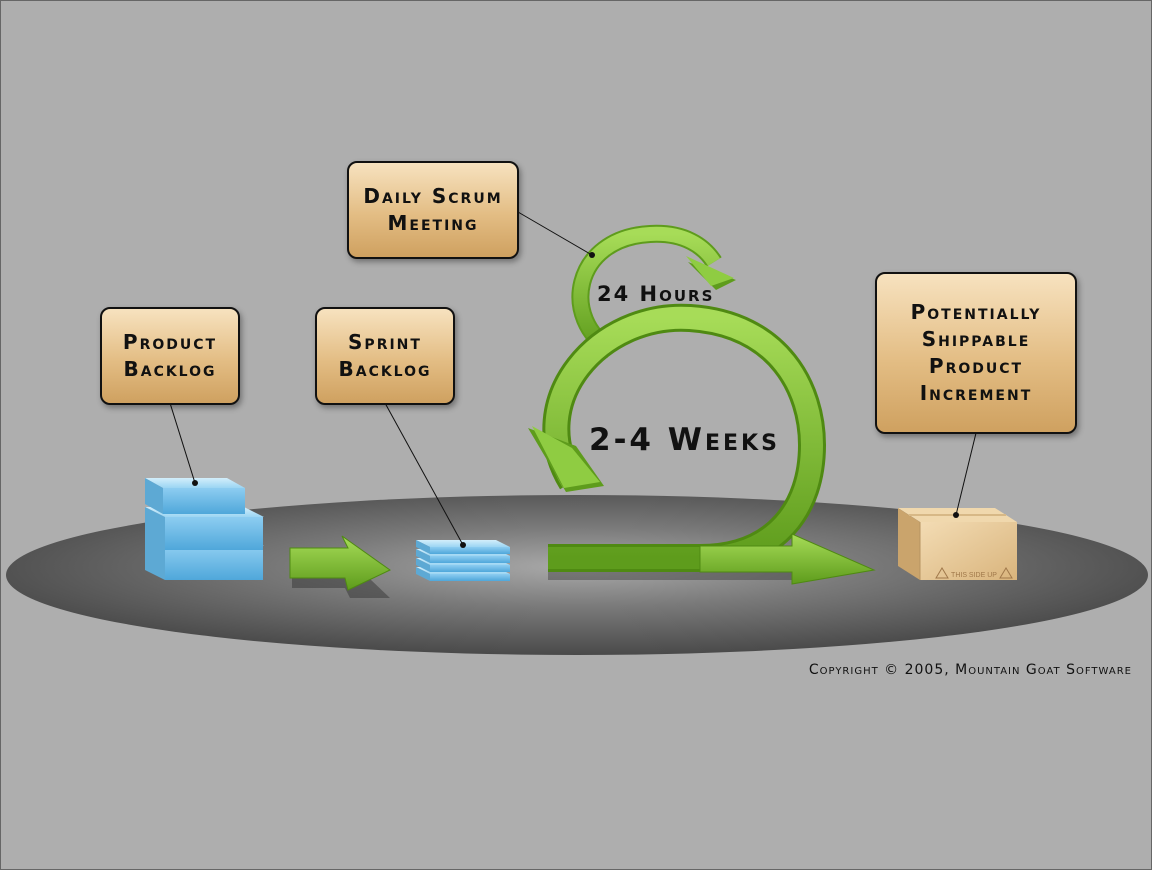 Image resolution: width=1152 pixels, height=870 pixels. What do you see at coordinates (433, 196) in the screenshot?
I see `daily-scrum-line-1: Daily Scrum` at bounding box center [433, 196].